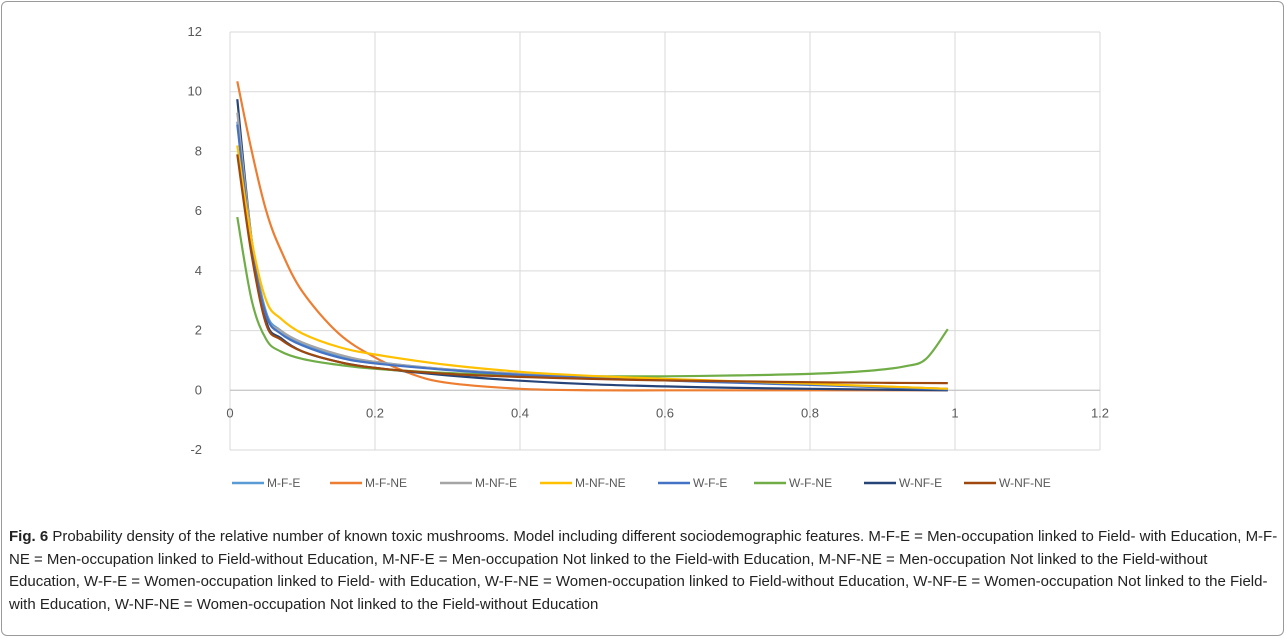 This screenshot has width=1287, height=639. Describe the element at coordinates (195, 31) in the screenshot. I see `y-tick-label: 12` at that location.